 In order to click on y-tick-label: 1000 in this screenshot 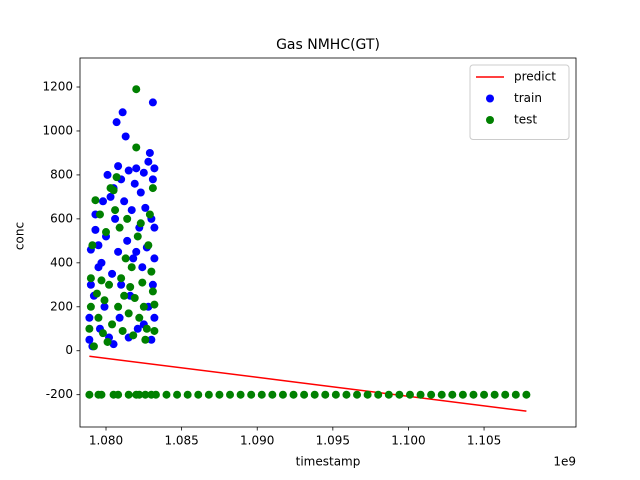, I will do `click(57, 130)`.